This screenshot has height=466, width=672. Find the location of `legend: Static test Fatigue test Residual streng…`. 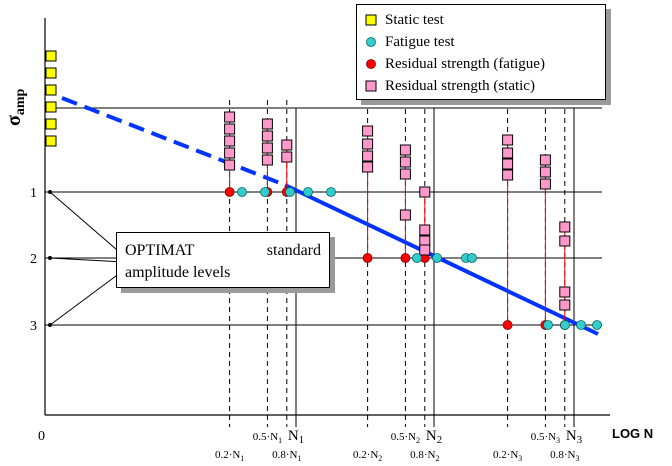

legend: Static test Fatigue test Residual streng… is located at coordinates (481, 52).